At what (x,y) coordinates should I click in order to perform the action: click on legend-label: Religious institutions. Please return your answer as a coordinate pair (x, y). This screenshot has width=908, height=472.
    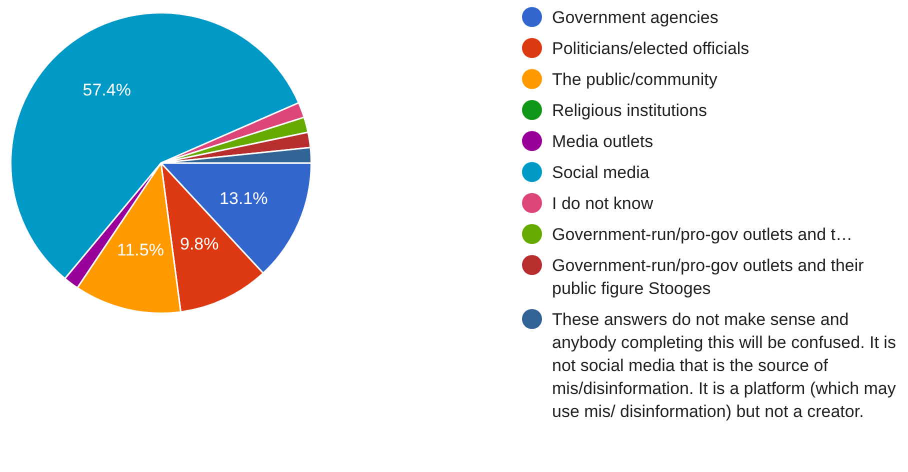
    Looking at the image, I should click on (629, 111).